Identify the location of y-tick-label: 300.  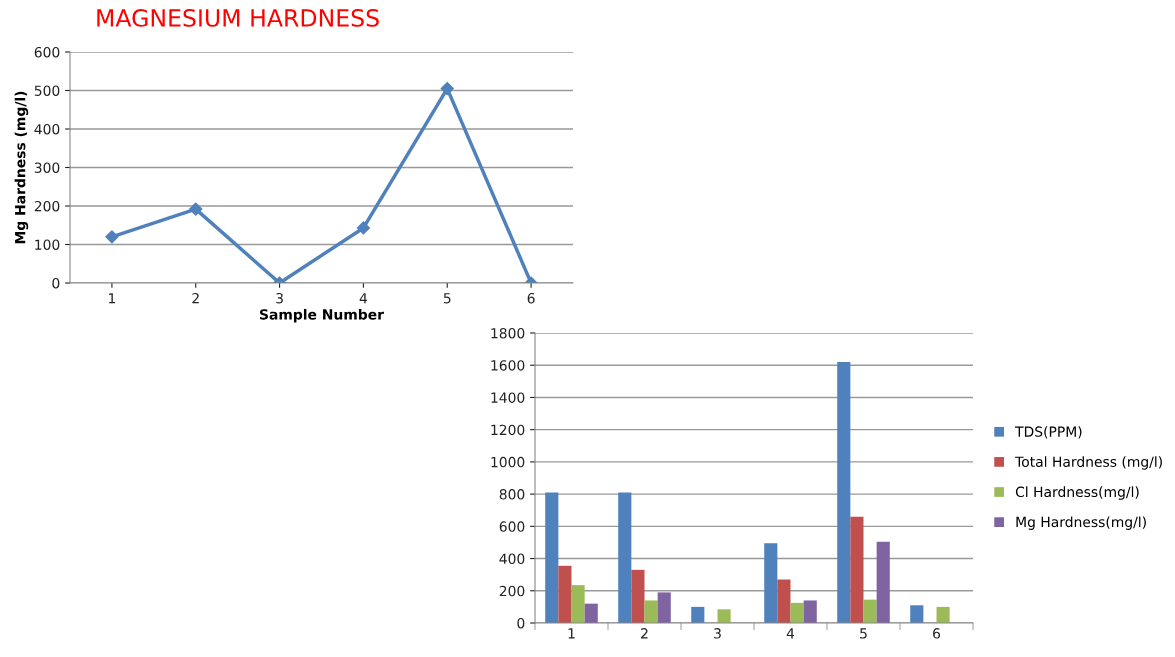
(47, 167).